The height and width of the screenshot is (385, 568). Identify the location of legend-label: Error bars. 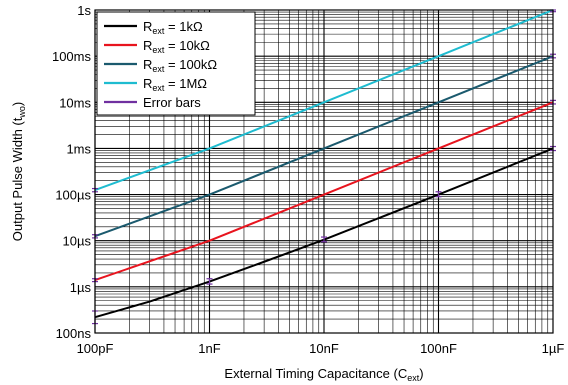
(172, 102).